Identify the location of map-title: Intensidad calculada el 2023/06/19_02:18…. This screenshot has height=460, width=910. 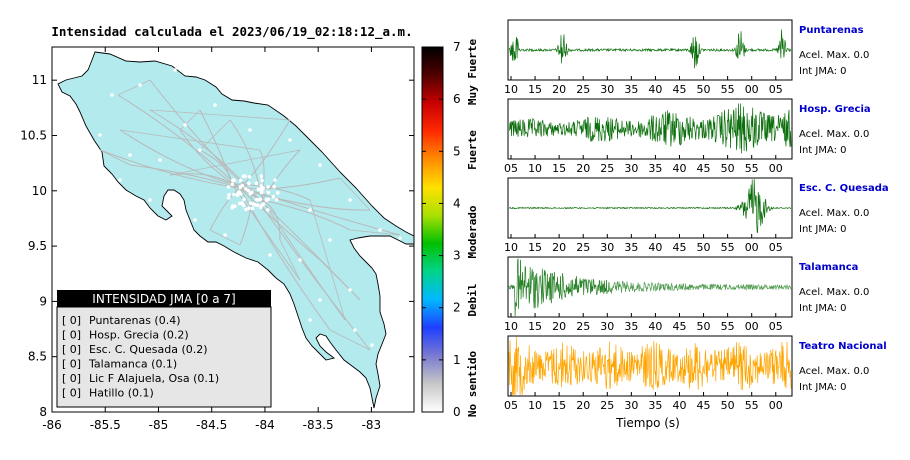
(231, 32).